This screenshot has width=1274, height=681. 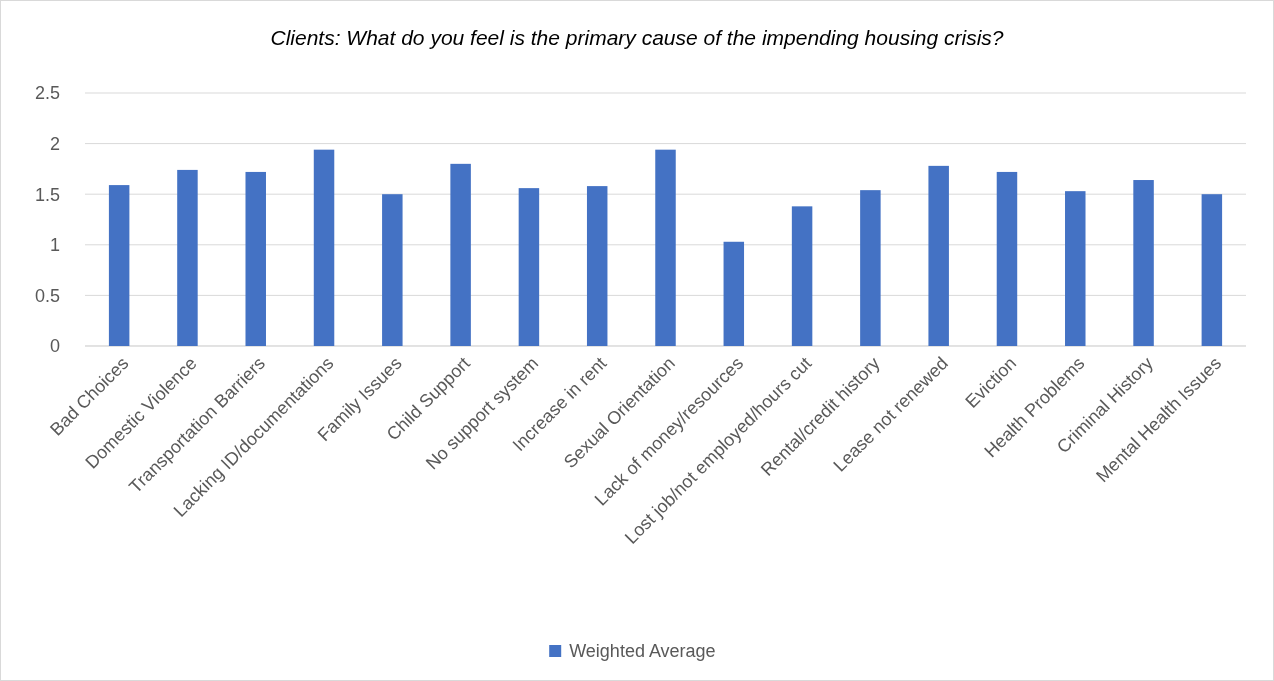 What do you see at coordinates (54, 346) in the screenshot?
I see `y-tick-label: 0` at bounding box center [54, 346].